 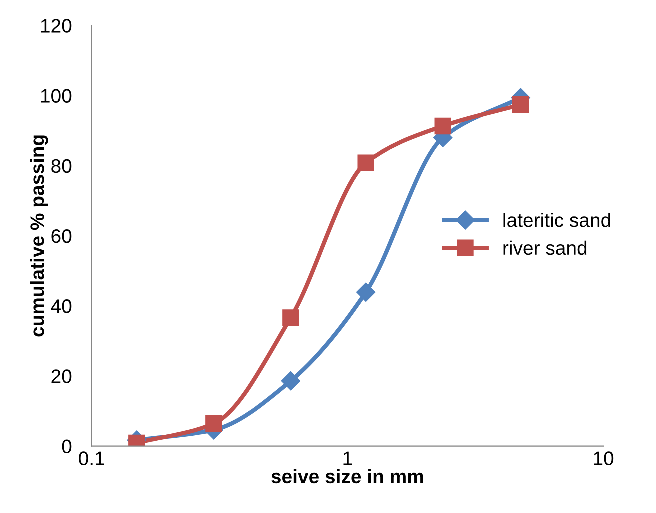 What do you see at coordinates (56, 96) in the screenshot?
I see `y-tick-label: 100` at bounding box center [56, 96].